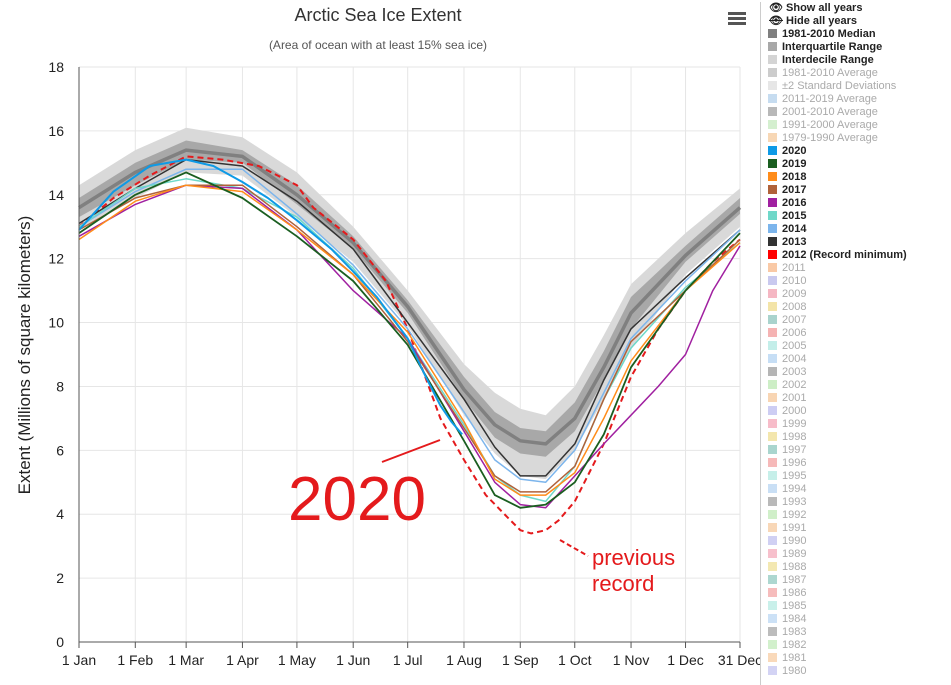 The image size is (951, 685). Describe the element at coordinates (856, 294) in the screenshot. I see `legend-item: 2009` at that location.